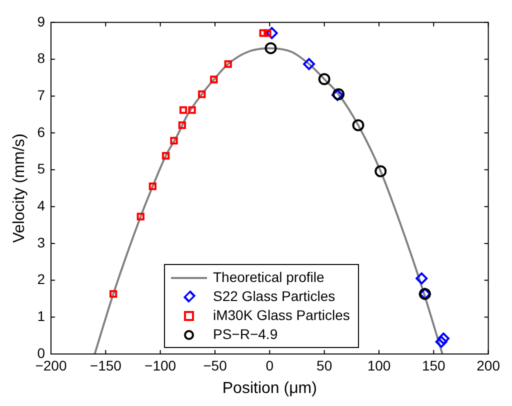 The height and width of the screenshot is (406, 512). What do you see at coordinates (41, 58) in the screenshot?
I see `y-tick-label: 8` at bounding box center [41, 58].